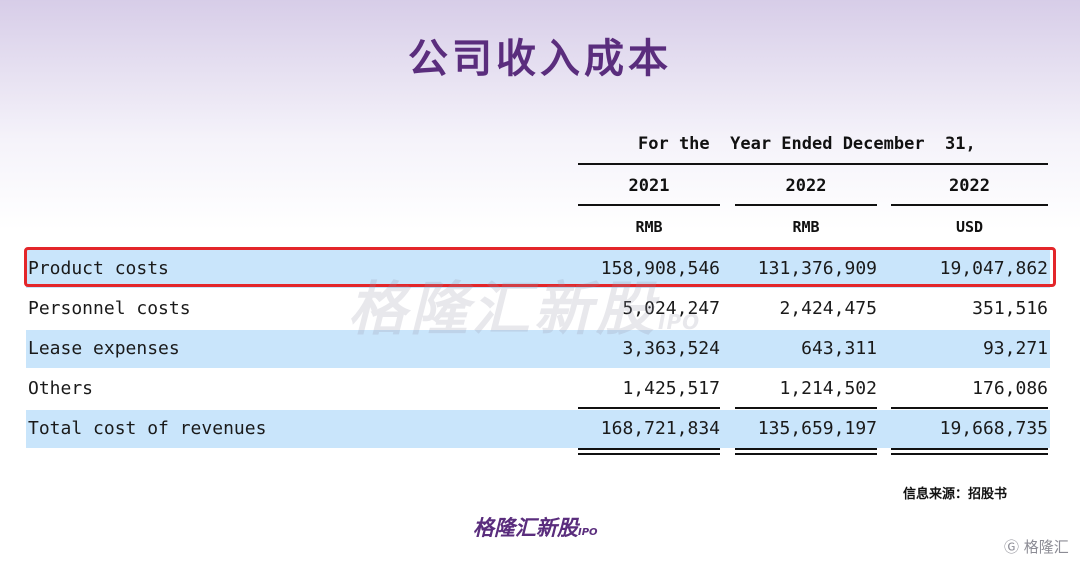  Describe the element at coordinates (828, 308) in the screenshot. I see `cell-2022-rmb: 2,424,475` at that location.